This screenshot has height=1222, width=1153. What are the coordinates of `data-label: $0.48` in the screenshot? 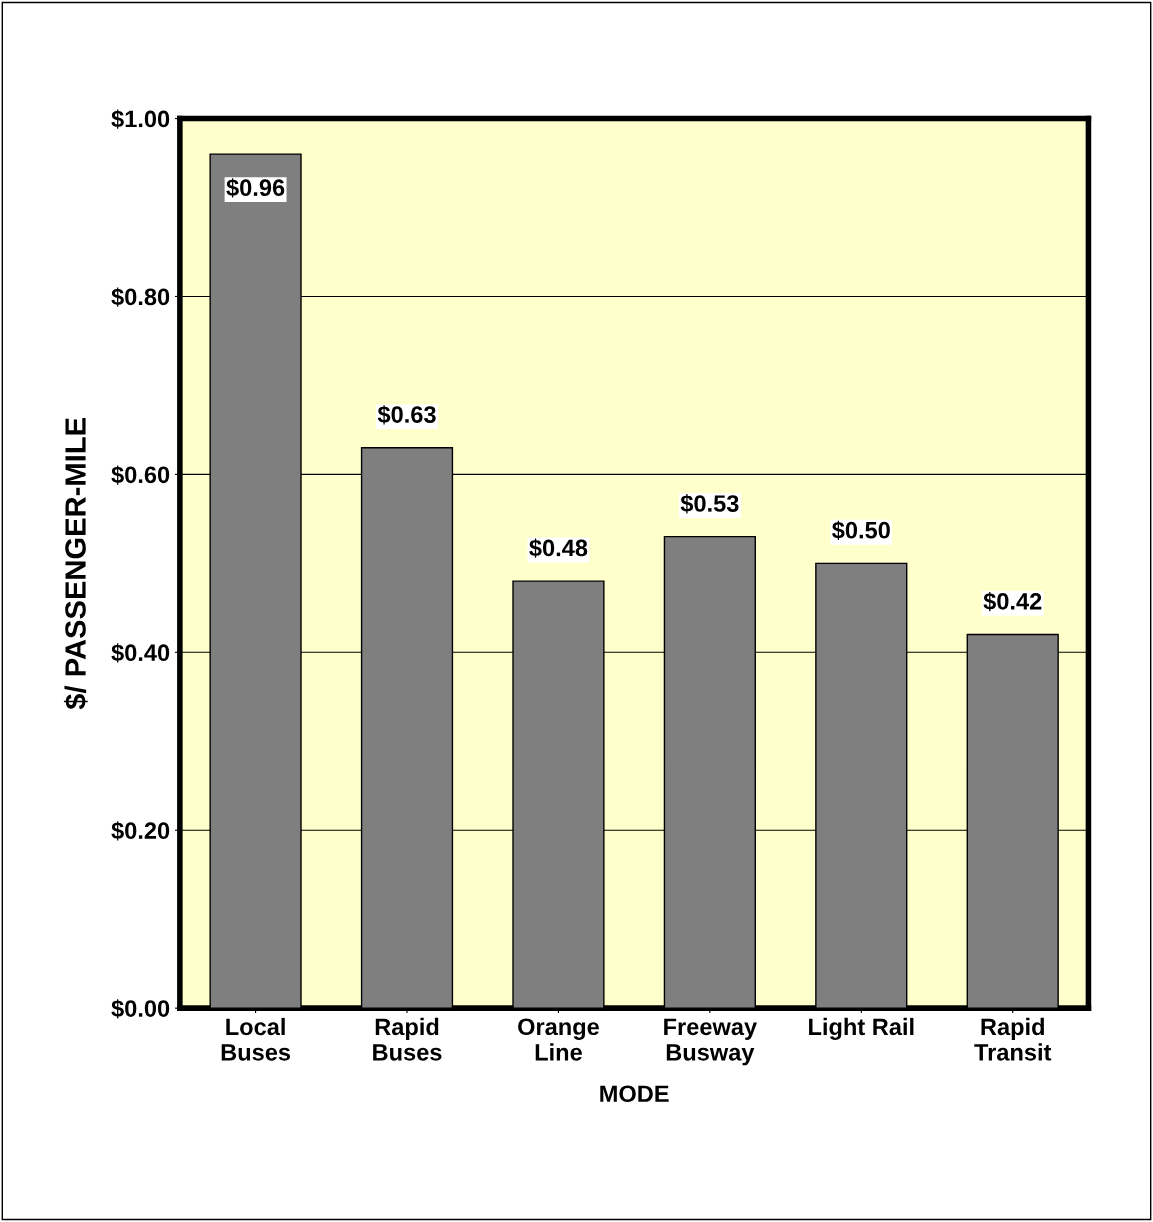 It's located at (558, 548).